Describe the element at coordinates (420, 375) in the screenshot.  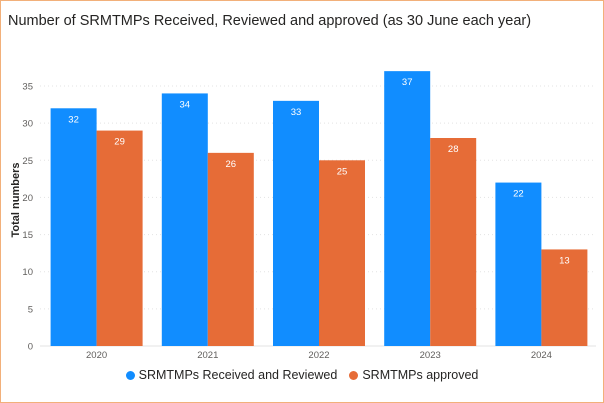
I see `legend-label: SRMTMPs approved` at that location.